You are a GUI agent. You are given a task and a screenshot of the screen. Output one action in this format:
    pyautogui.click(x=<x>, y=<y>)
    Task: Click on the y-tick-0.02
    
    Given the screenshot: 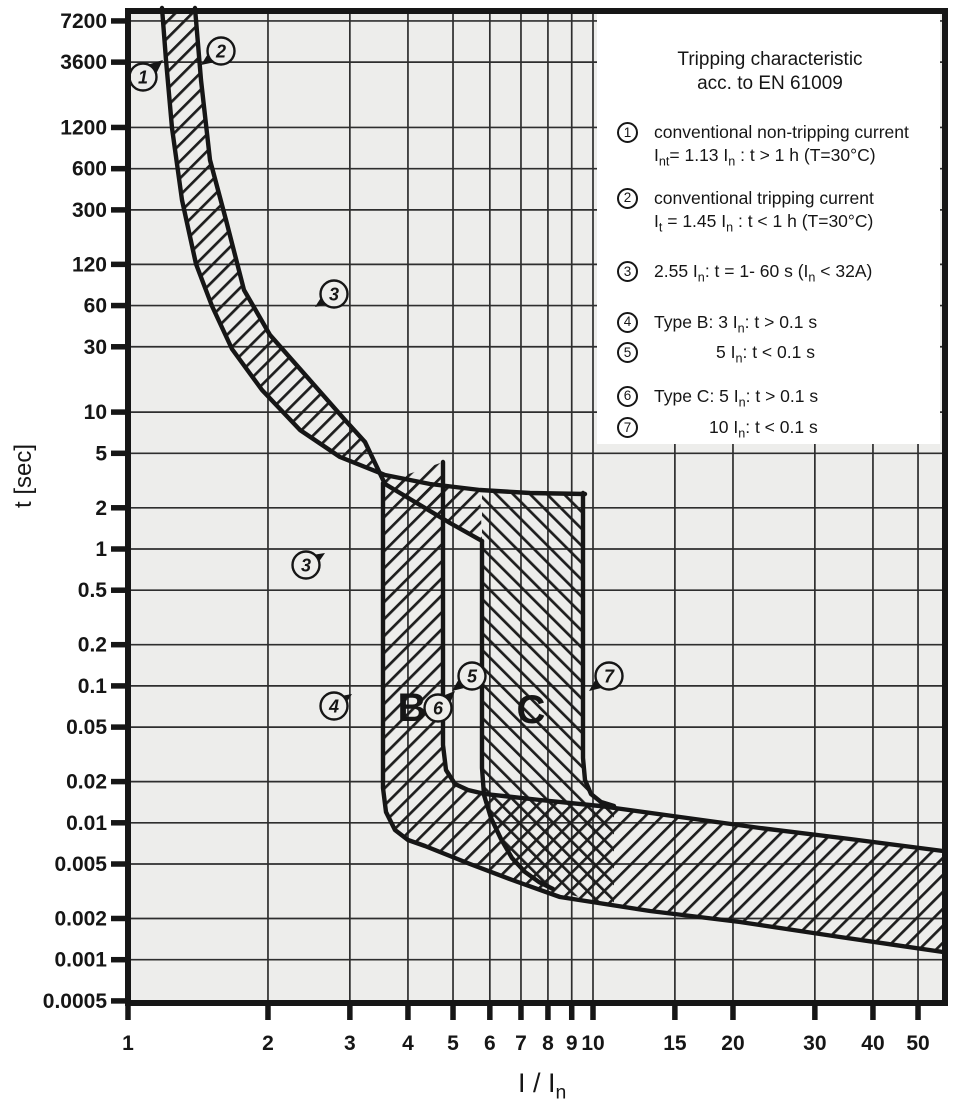 What is the action you would take?
    pyautogui.click(x=119, y=781)
    